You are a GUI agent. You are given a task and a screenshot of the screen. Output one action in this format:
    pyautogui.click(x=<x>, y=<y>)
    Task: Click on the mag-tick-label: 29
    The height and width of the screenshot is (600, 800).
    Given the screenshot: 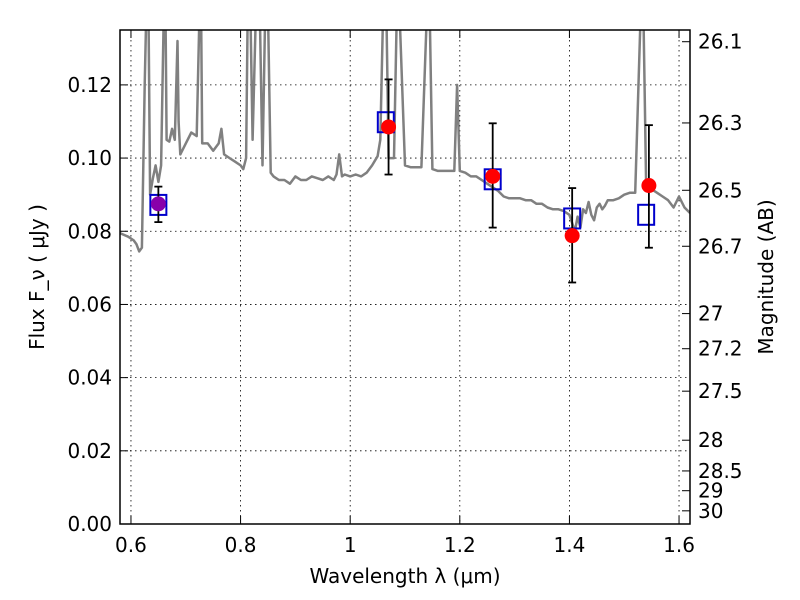 What is the action you would take?
    pyautogui.click(x=710, y=491)
    